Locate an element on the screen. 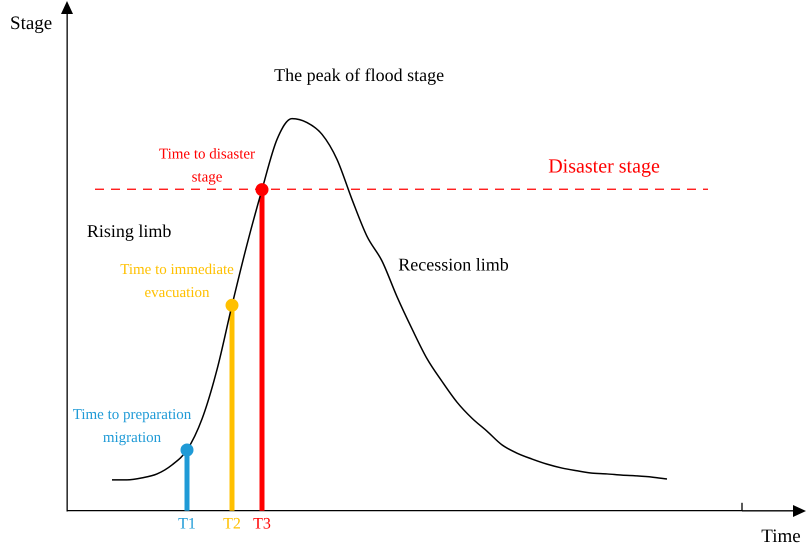  x-tick-label: T2 is located at coordinates (232, 524).